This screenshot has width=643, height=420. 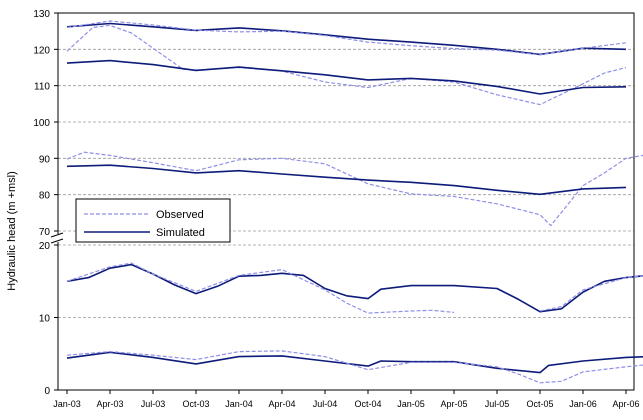 I want to click on y-axis-label: Hydraulic head (m +msl), so click(x=12, y=231).